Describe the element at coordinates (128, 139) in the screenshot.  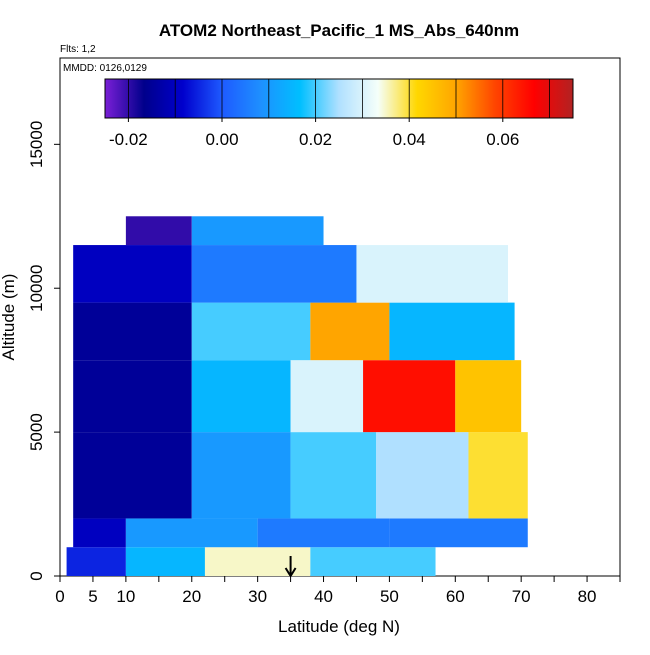
I see `colorbar-tick-label: -0.02` at that location.